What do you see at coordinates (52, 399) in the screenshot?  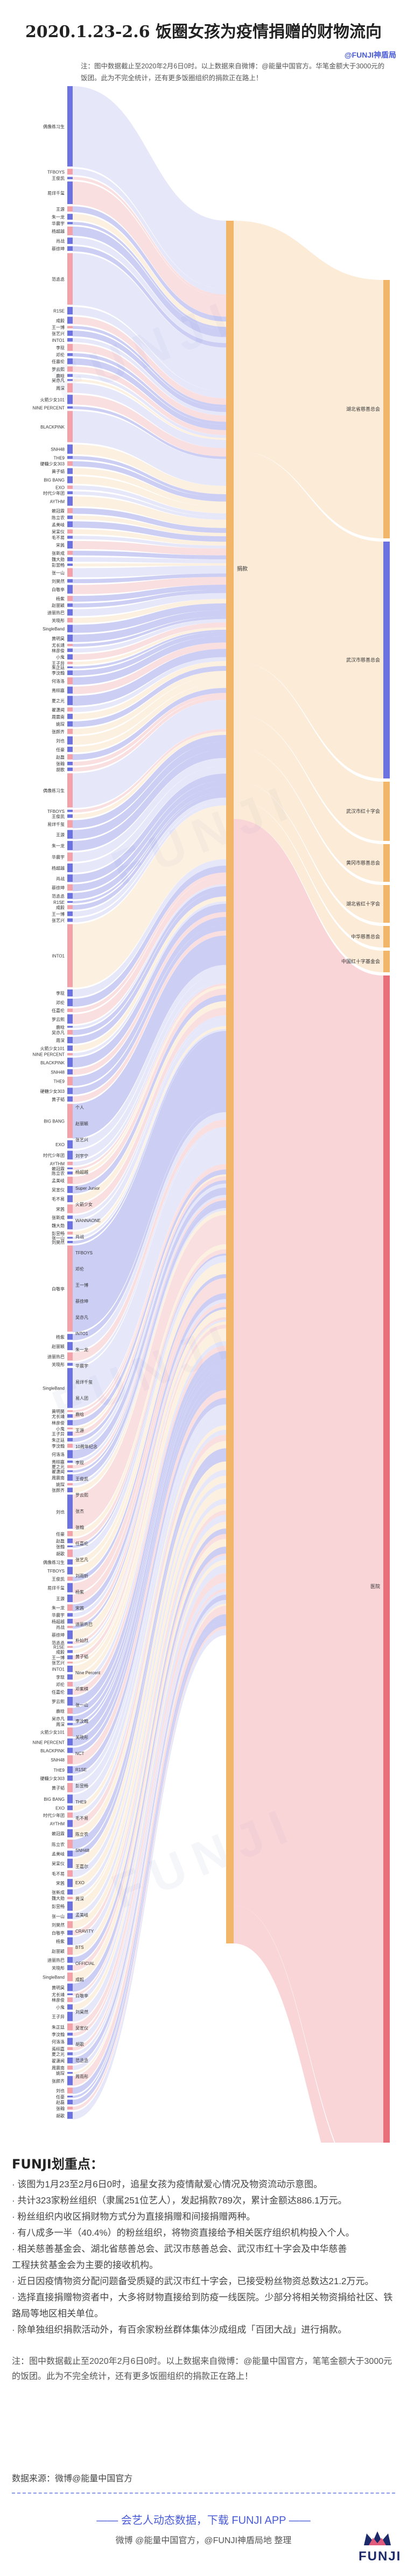 I see `left-node-label: 火箭少女101` at bounding box center [52, 399].